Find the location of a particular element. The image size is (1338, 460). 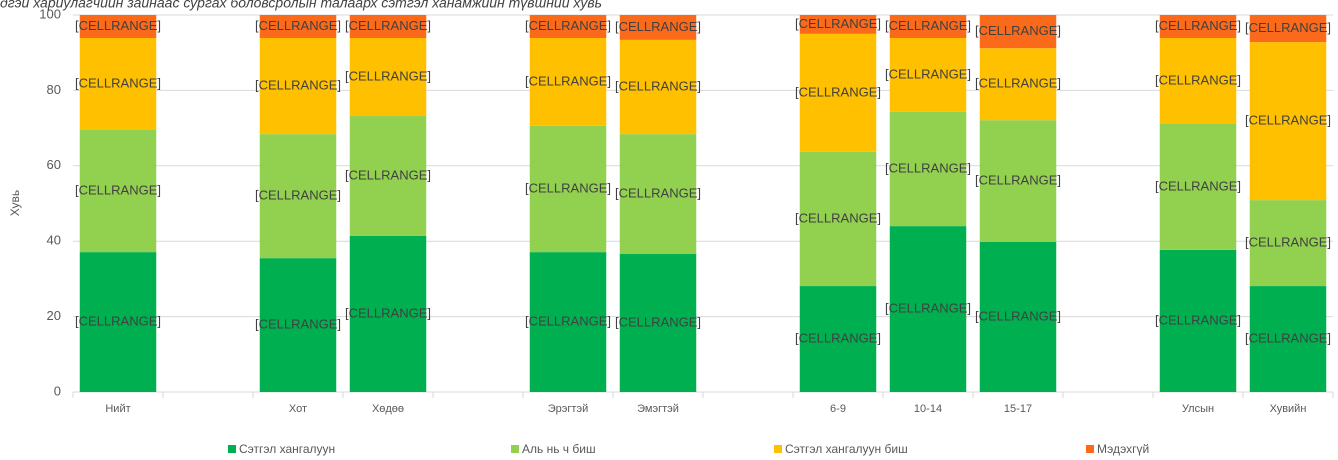

x-tick-label: Нийт is located at coordinates (117, 409).